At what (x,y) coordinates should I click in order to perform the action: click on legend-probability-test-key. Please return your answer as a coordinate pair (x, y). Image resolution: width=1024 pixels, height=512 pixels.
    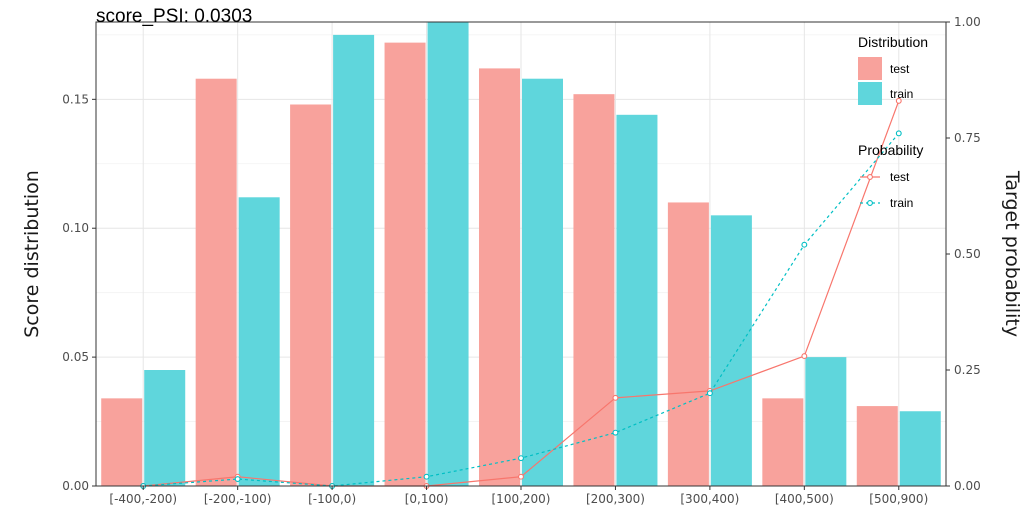
    Looking at the image, I should click on (870, 177).